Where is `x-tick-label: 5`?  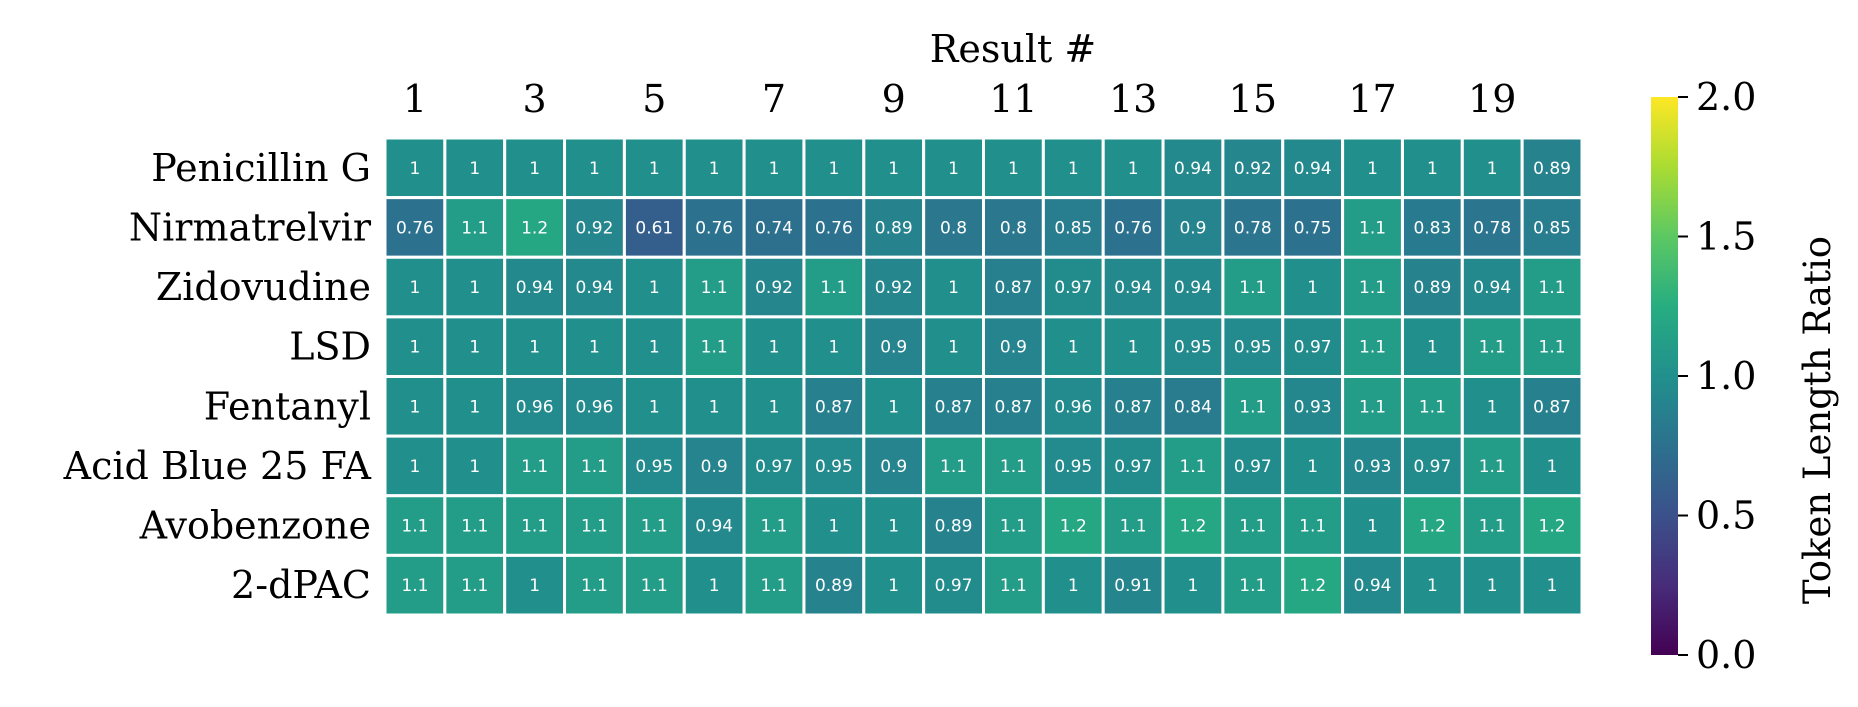
x-tick-label: 5 is located at coordinates (654, 99).